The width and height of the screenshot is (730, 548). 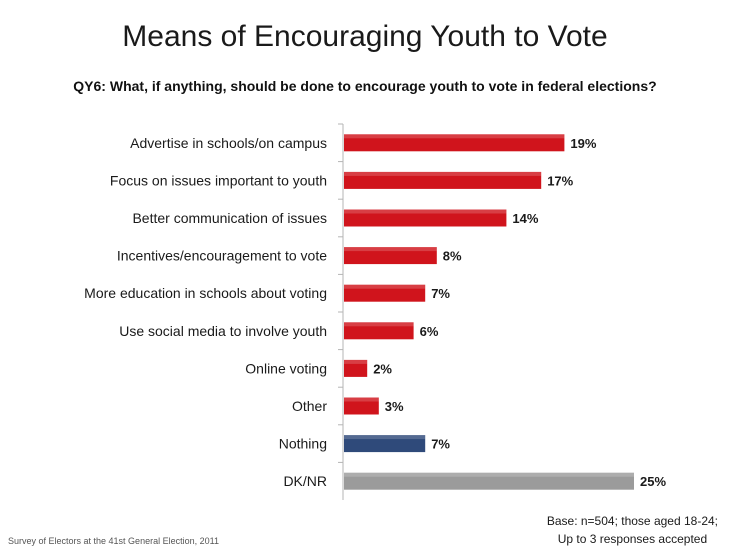 What do you see at coordinates (309, 406) in the screenshot?
I see `category-label: Other` at bounding box center [309, 406].